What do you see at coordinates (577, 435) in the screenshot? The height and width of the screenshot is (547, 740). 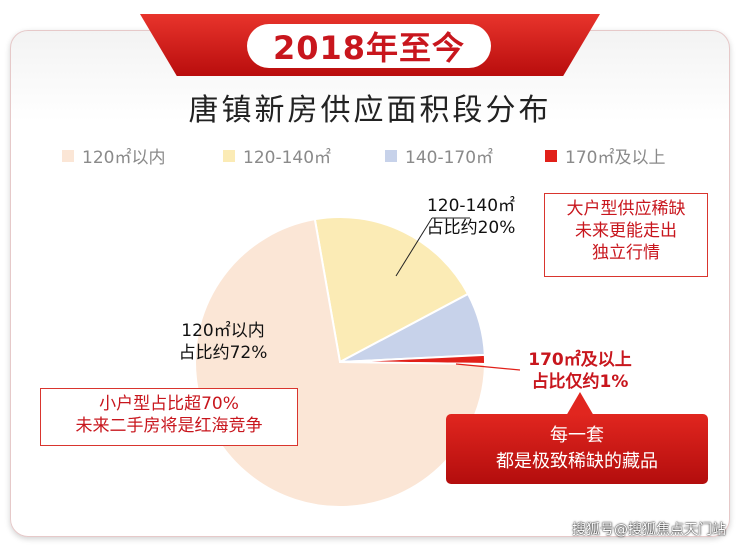 I see `banner-line1: 每一套` at bounding box center [577, 435].